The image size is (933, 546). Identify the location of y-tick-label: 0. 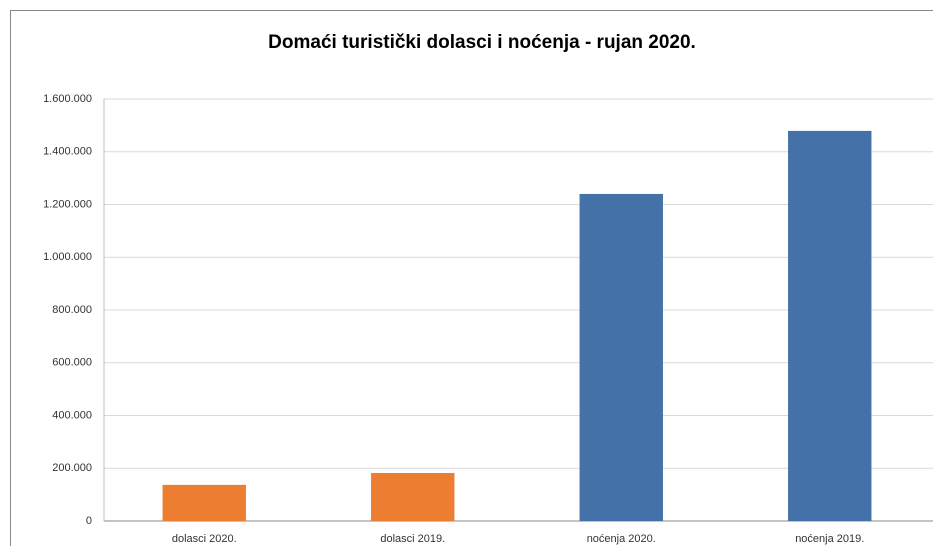
(89, 521).